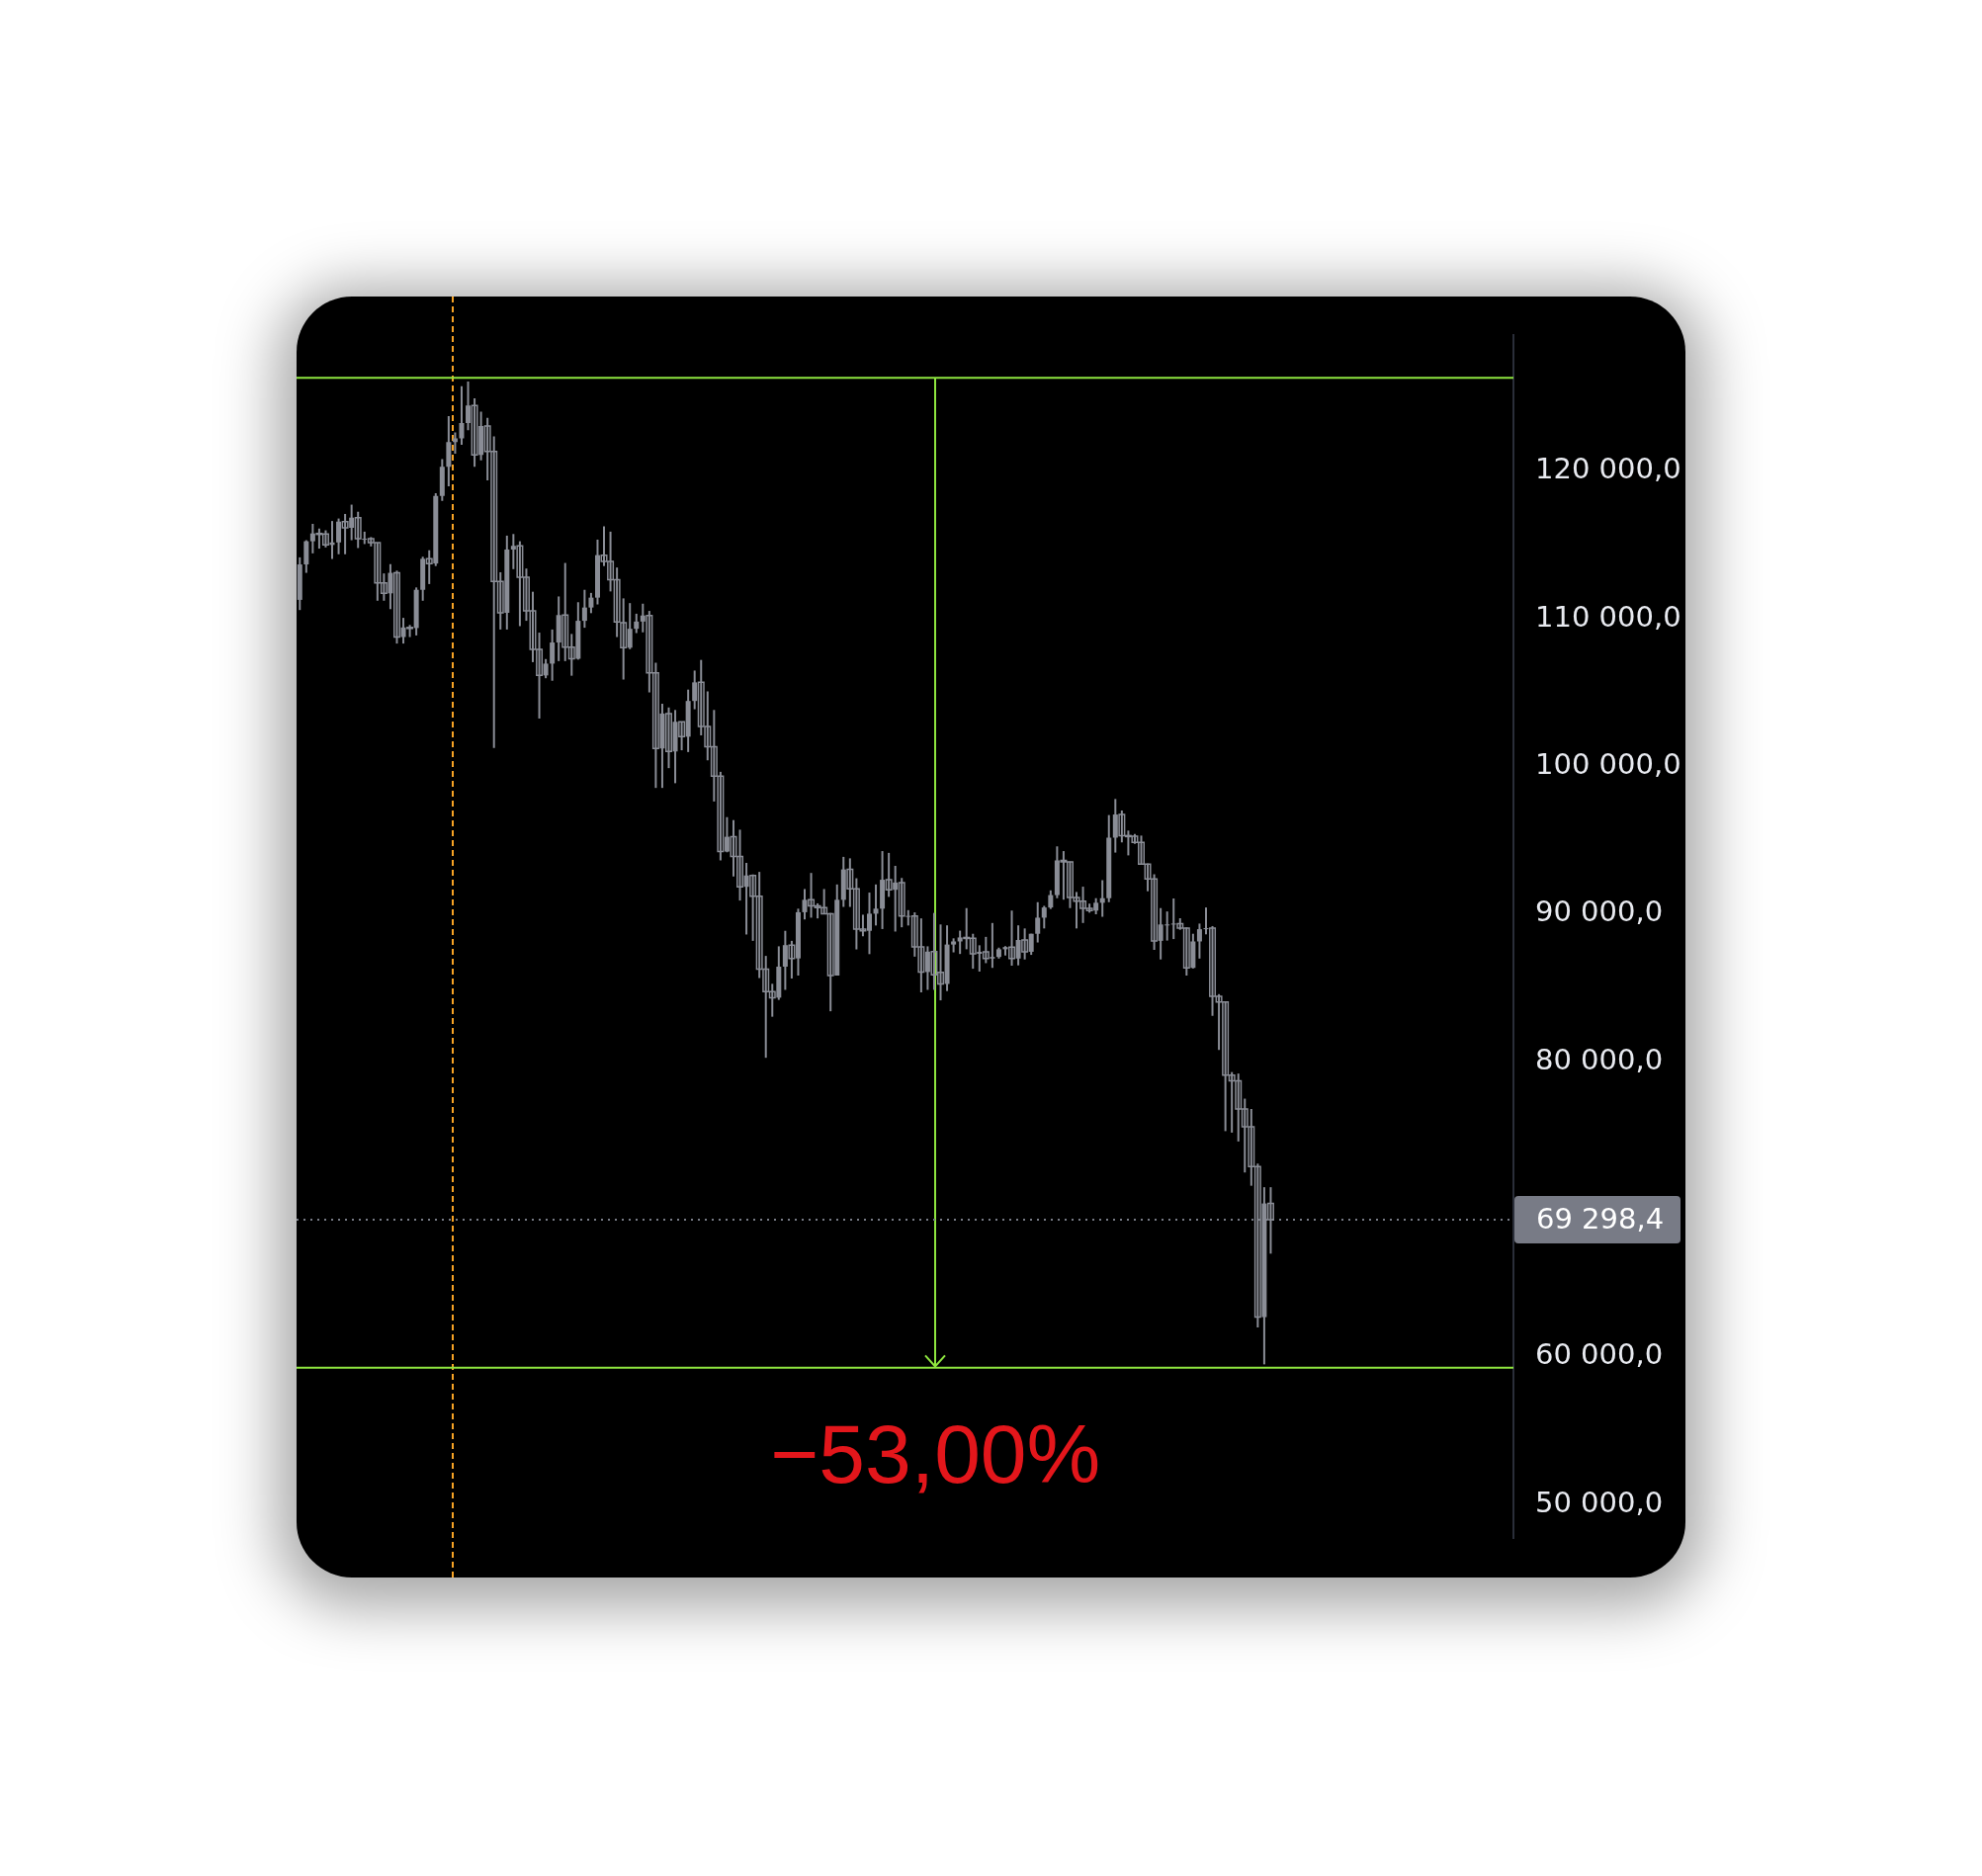 The image size is (1982, 1876). What do you see at coordinates (1608, 469) in the screenshot?
I see `y-tick-label: 120 000,0` at bounding box center [1608, 469].